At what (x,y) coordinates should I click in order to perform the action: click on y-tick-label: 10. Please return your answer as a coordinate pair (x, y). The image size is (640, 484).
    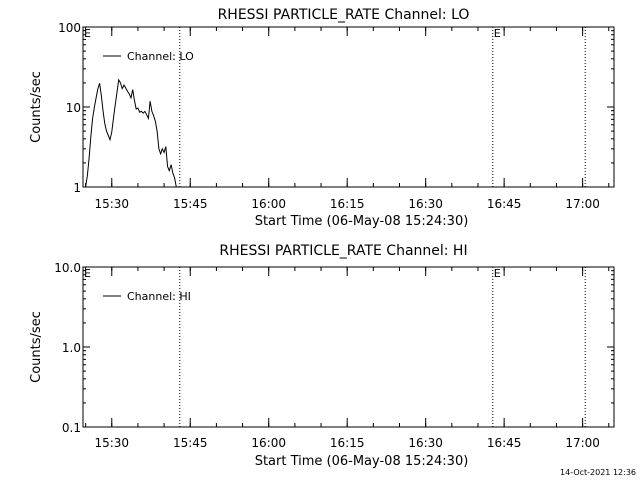
    Looking at the image, I should click on (73, 108).